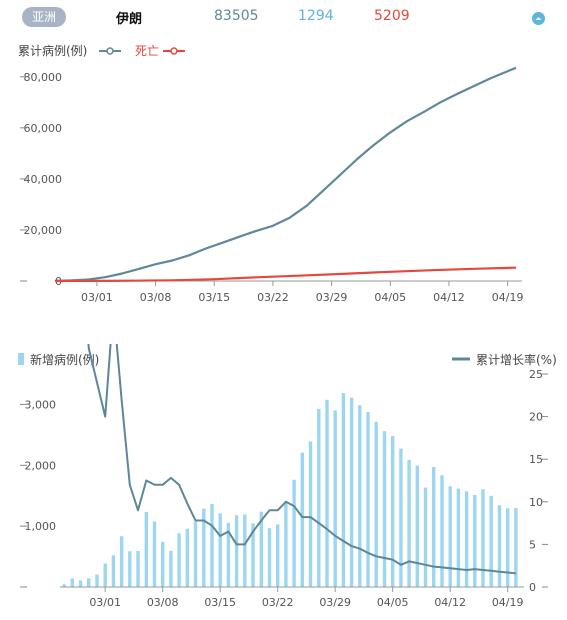 This screenshot has height=620, width=567. What do you see at coordinates (52, 50) in the screenshot?
I see `legend-cumulative-label: 累计病例(例)` at bounding box center [52, 50].